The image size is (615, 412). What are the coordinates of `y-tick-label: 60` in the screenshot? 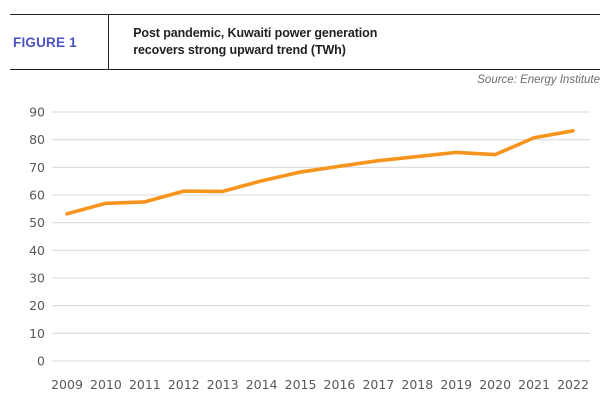 It's located at (37, 195).